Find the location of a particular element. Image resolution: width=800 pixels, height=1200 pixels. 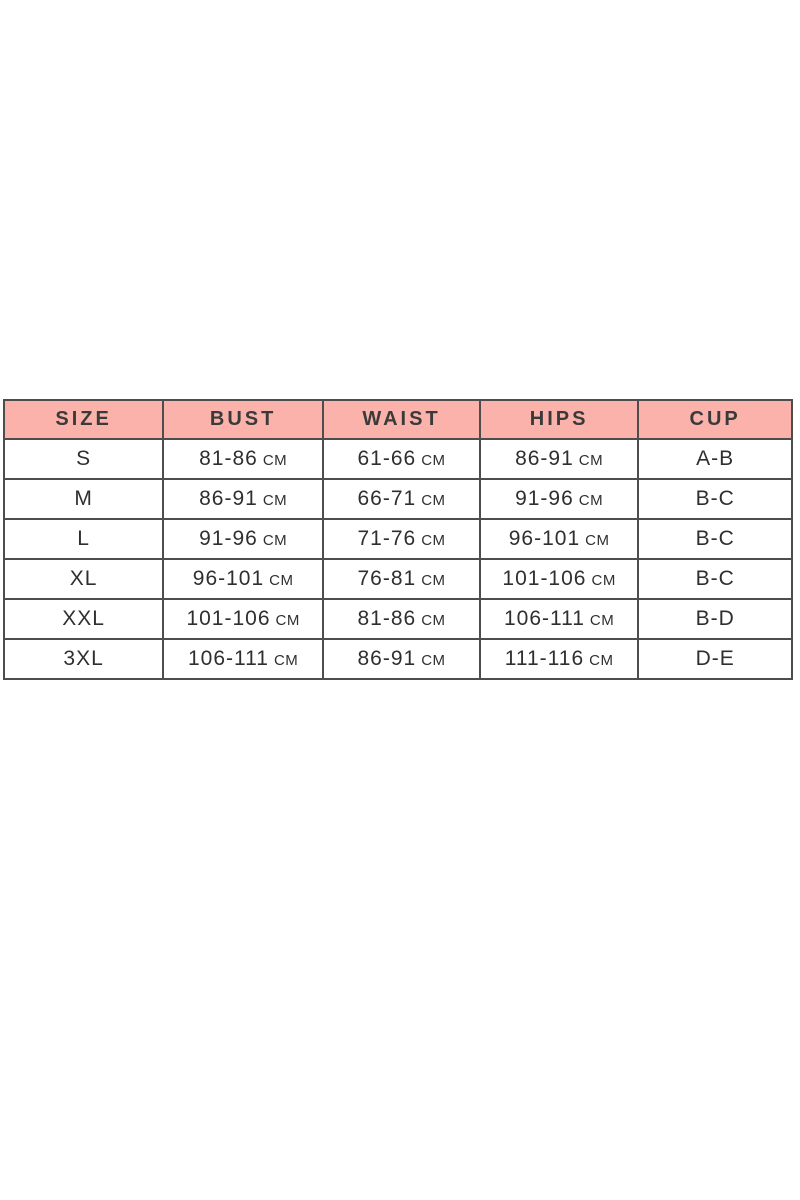

cell-bust: 91-96 CM is located at coordinates (243, 539).